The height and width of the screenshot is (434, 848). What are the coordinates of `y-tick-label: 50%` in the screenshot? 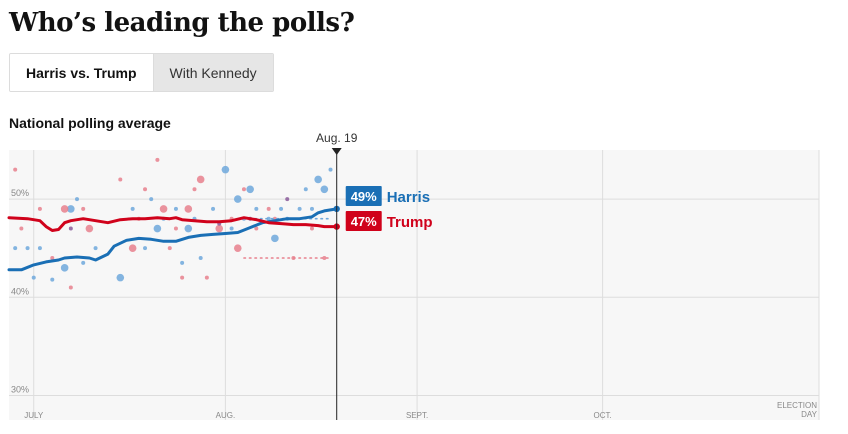 It's located at (20, 193).